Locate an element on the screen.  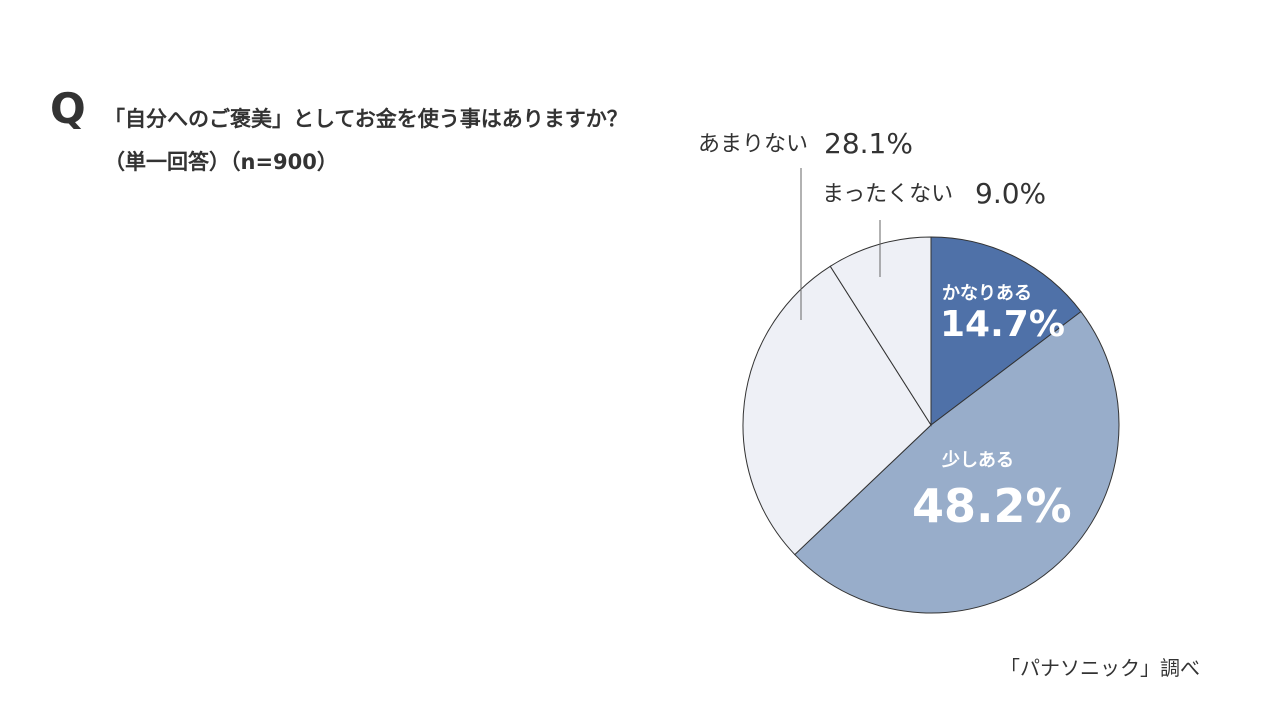
chart-subtitle: （単一回答）（n=900） is located at coordinates (221, 162).